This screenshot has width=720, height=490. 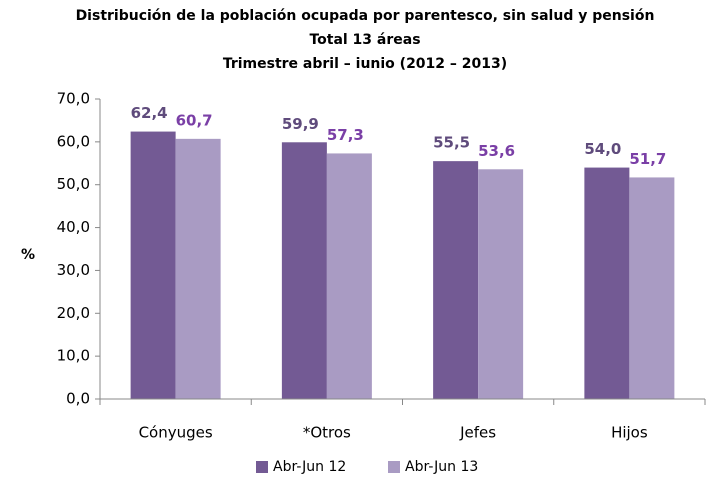 I want to click on chart-subtitle: Total 13 áreas, so click(x=364, y=40).